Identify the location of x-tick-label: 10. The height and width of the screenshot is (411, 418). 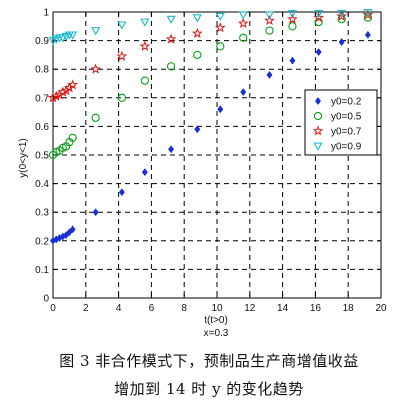
(217, 308).